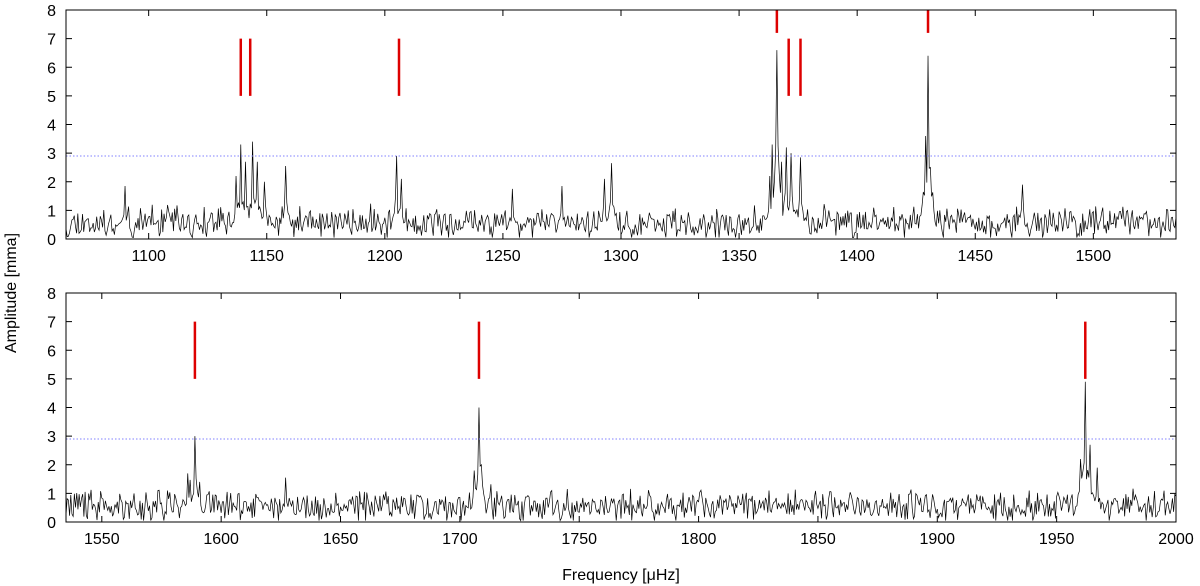 The height and width of the screenshot is (586, 1200). Describe the element at coordinates (621, 575) in the screenshot. I see `x-axis-label: Frequency [μHz]` at that location.